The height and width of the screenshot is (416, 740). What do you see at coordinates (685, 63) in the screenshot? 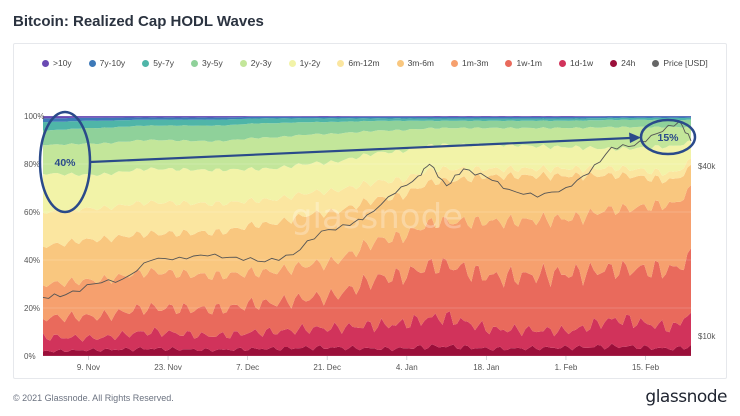
I see `legend-label: Price [USD]` at bounding box center [685, 63].